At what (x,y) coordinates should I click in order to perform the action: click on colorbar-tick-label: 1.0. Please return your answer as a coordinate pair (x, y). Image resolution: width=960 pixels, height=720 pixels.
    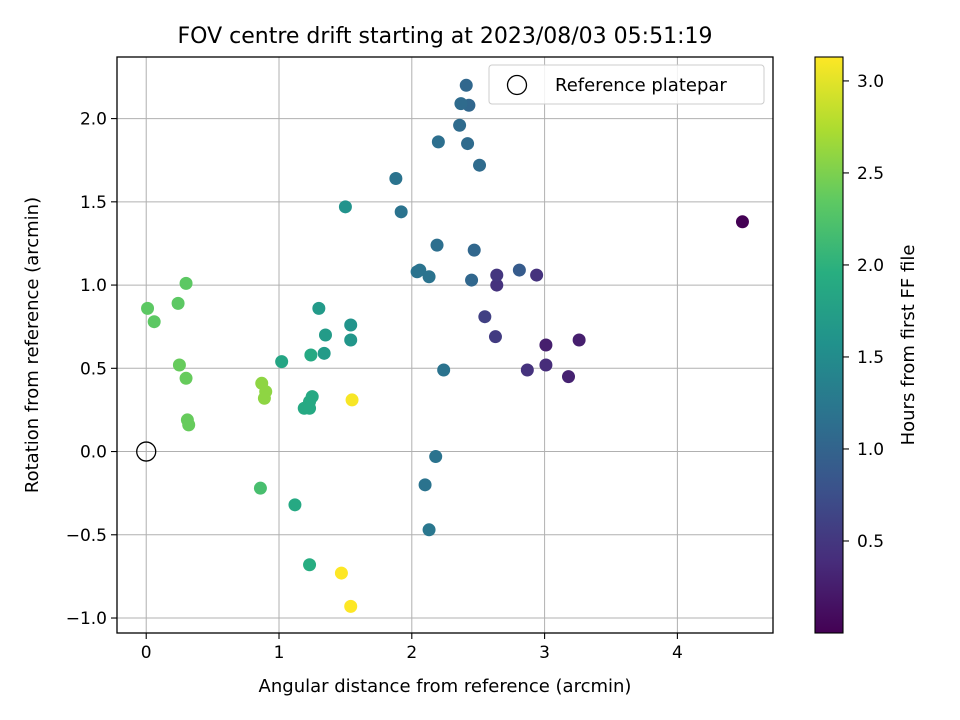
    Looking at the image, I should click on (870, 450).